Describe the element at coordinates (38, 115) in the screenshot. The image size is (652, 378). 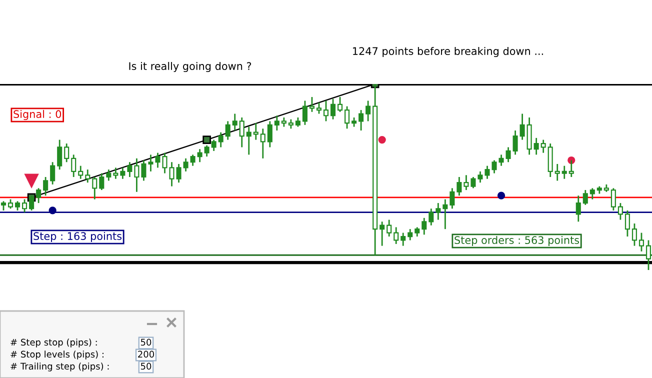
I see `annotation: Signal : 0` at that location.